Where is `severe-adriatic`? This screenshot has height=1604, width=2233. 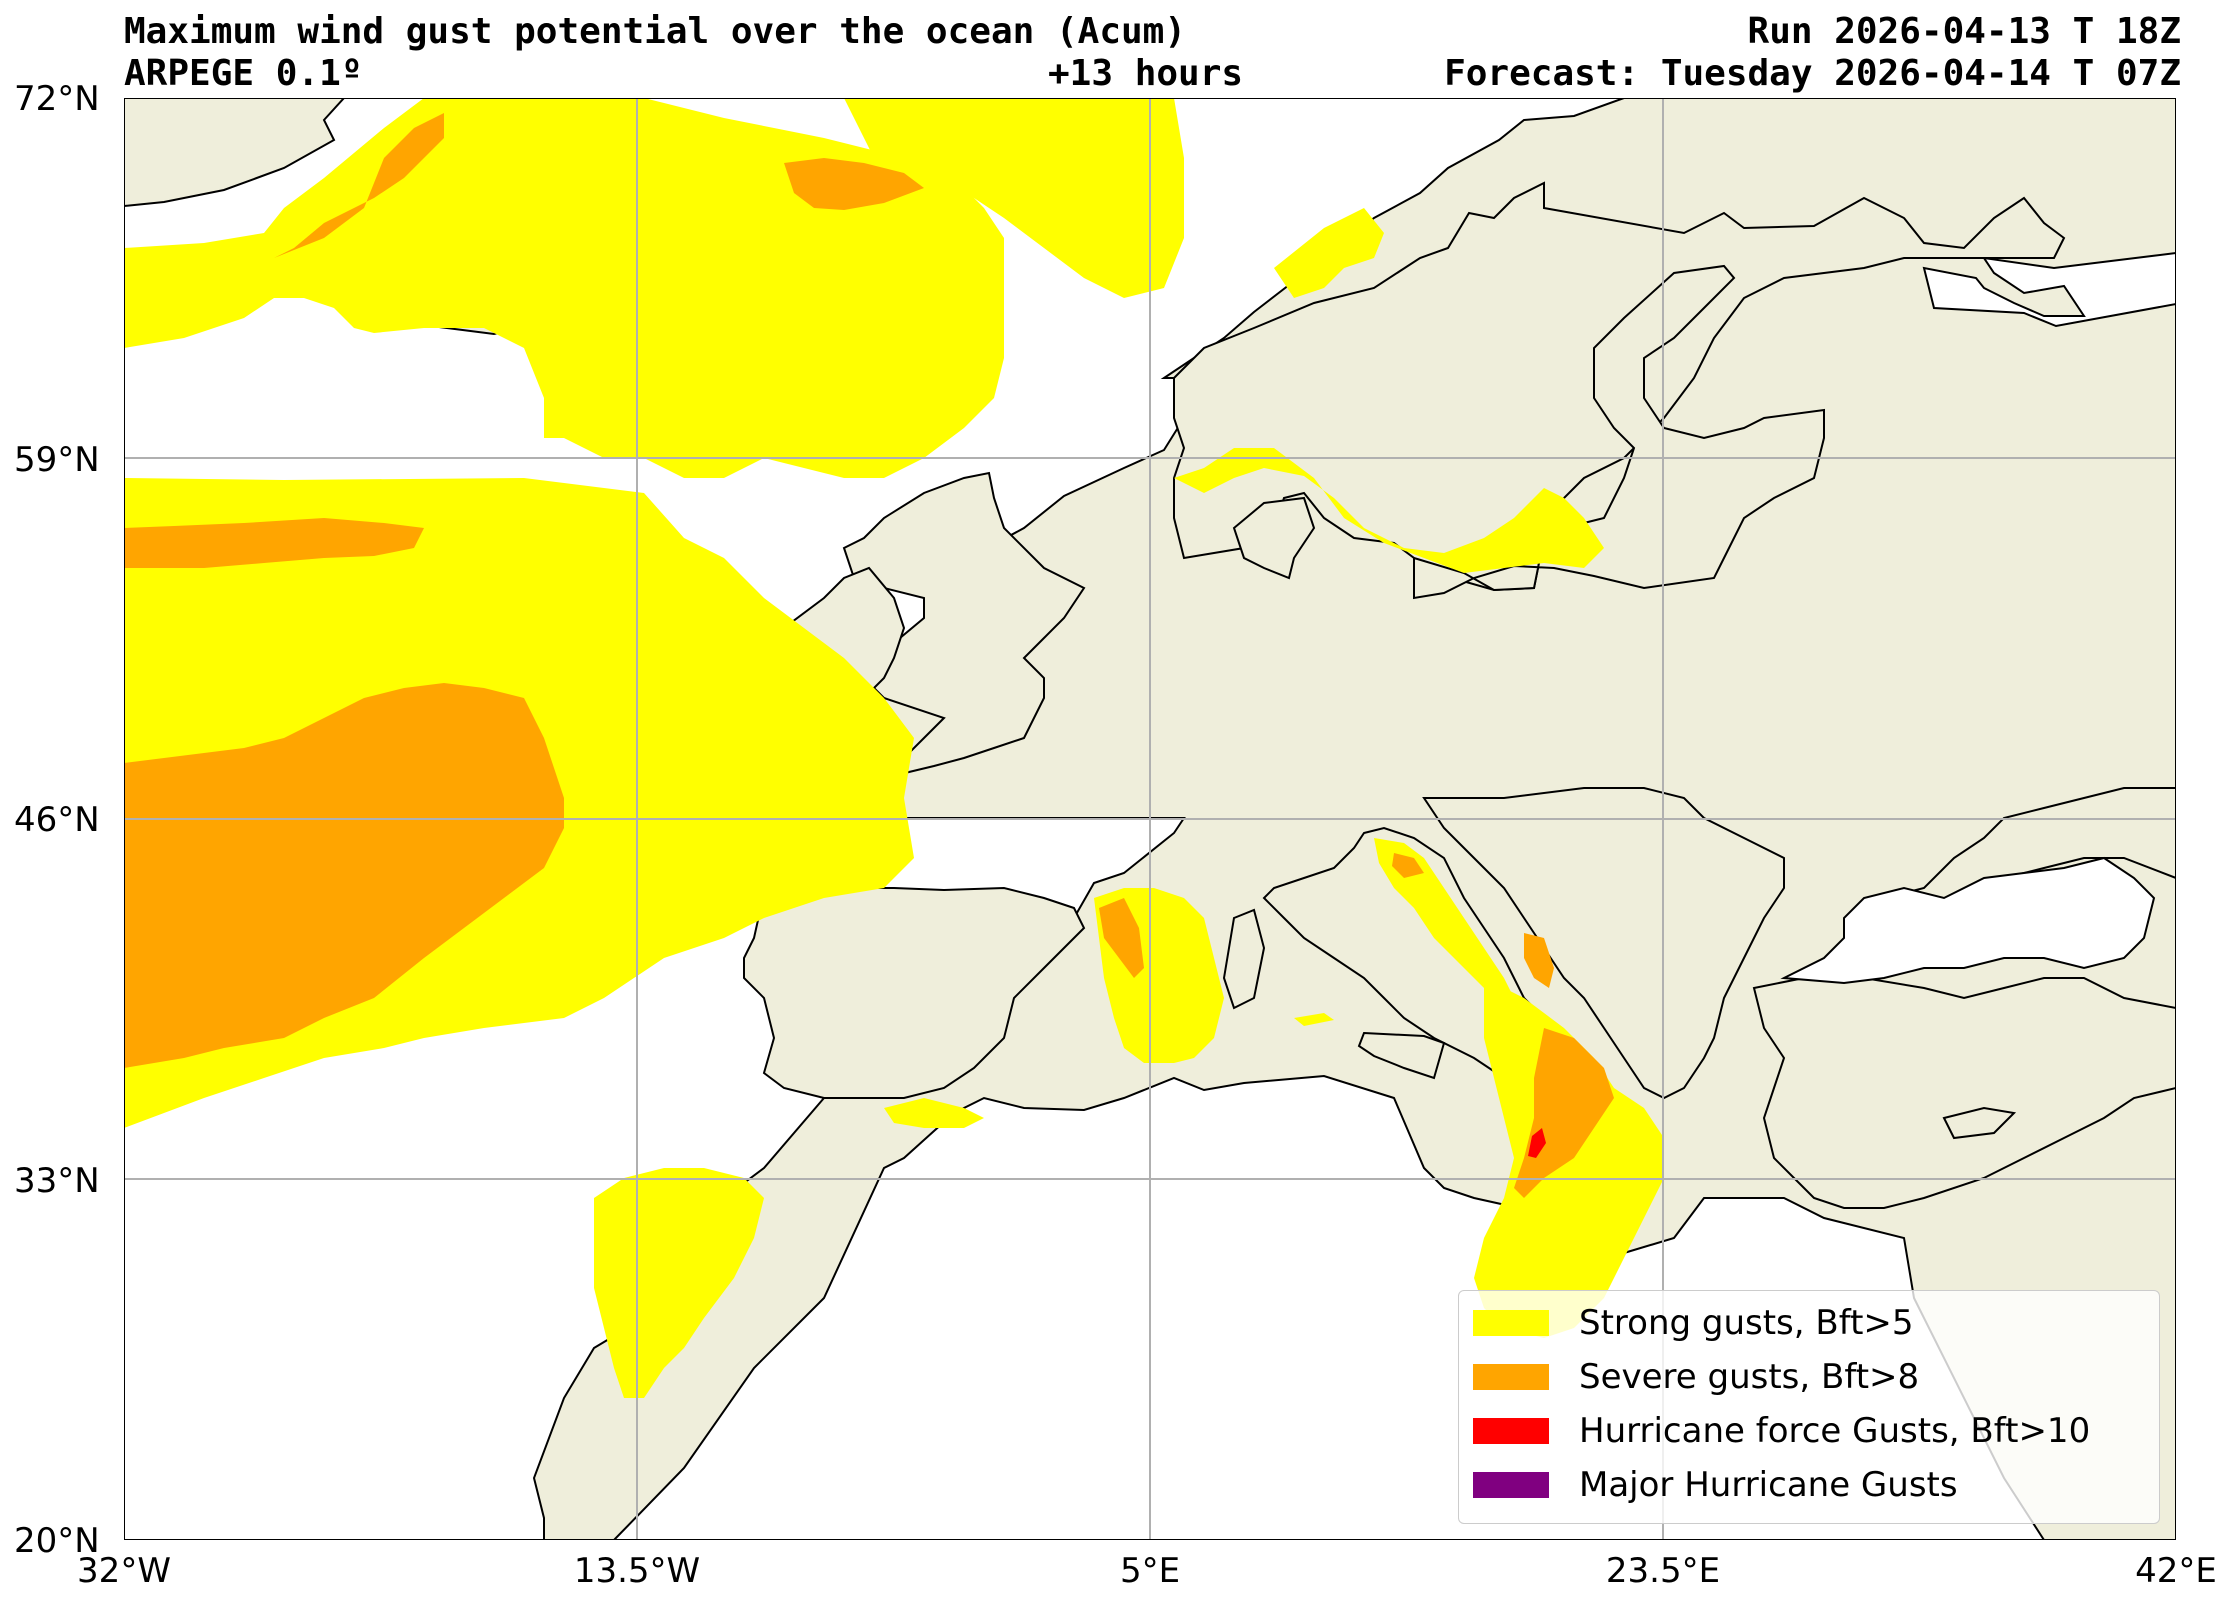 severe-adriatic is located at coordinates (1408, 865).